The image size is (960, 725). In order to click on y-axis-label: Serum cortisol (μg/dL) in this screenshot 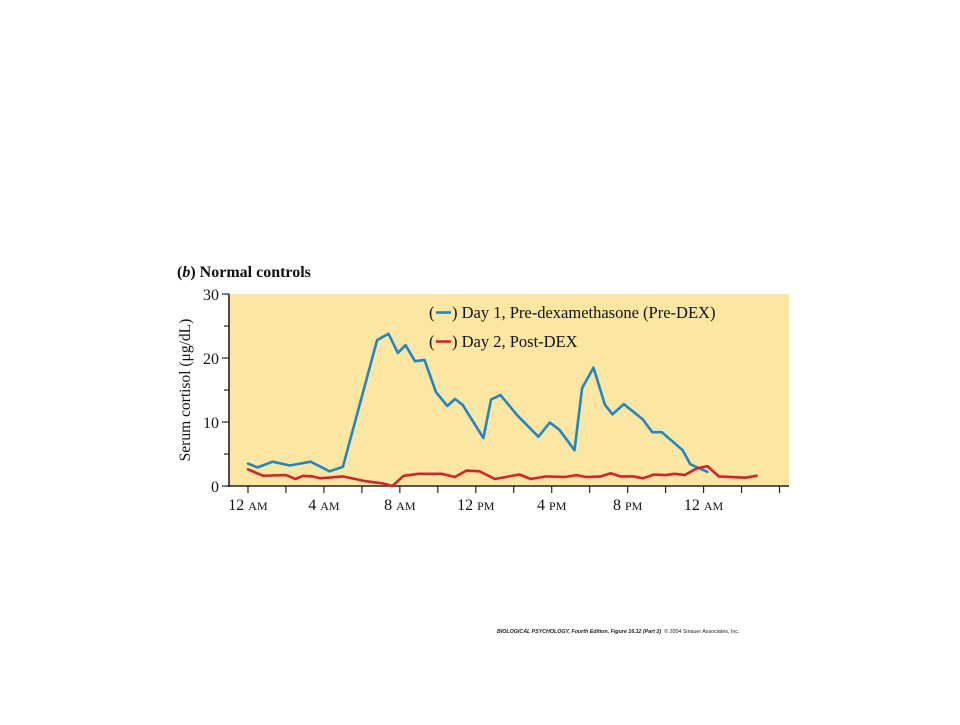, I will do `click(185, 390)`.